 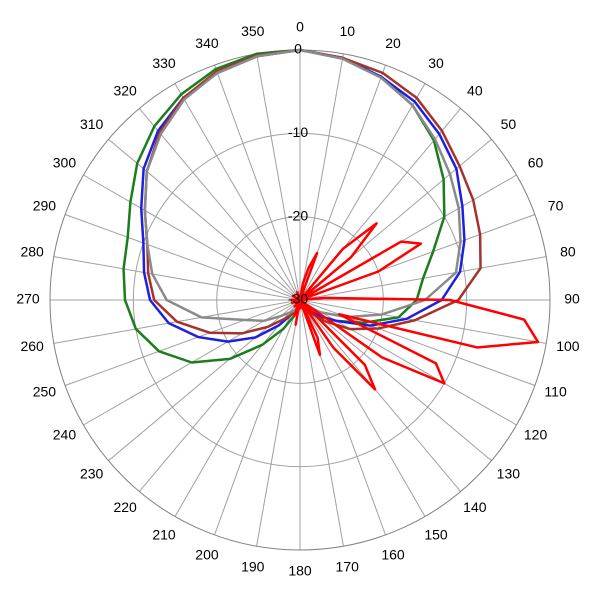 What do you see at coordinates (28, 299) in the screenshot?
I see `angle-label: 270` at bounding box center [28, 299].